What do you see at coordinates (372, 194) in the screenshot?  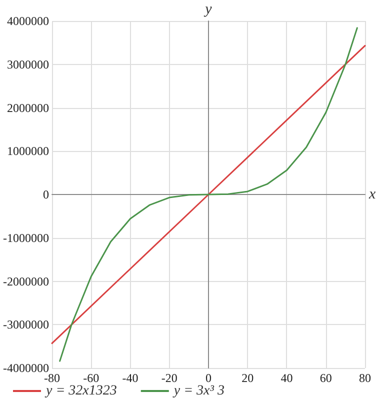 I see `x-axis-title: x` at bounding box center [372, 194].